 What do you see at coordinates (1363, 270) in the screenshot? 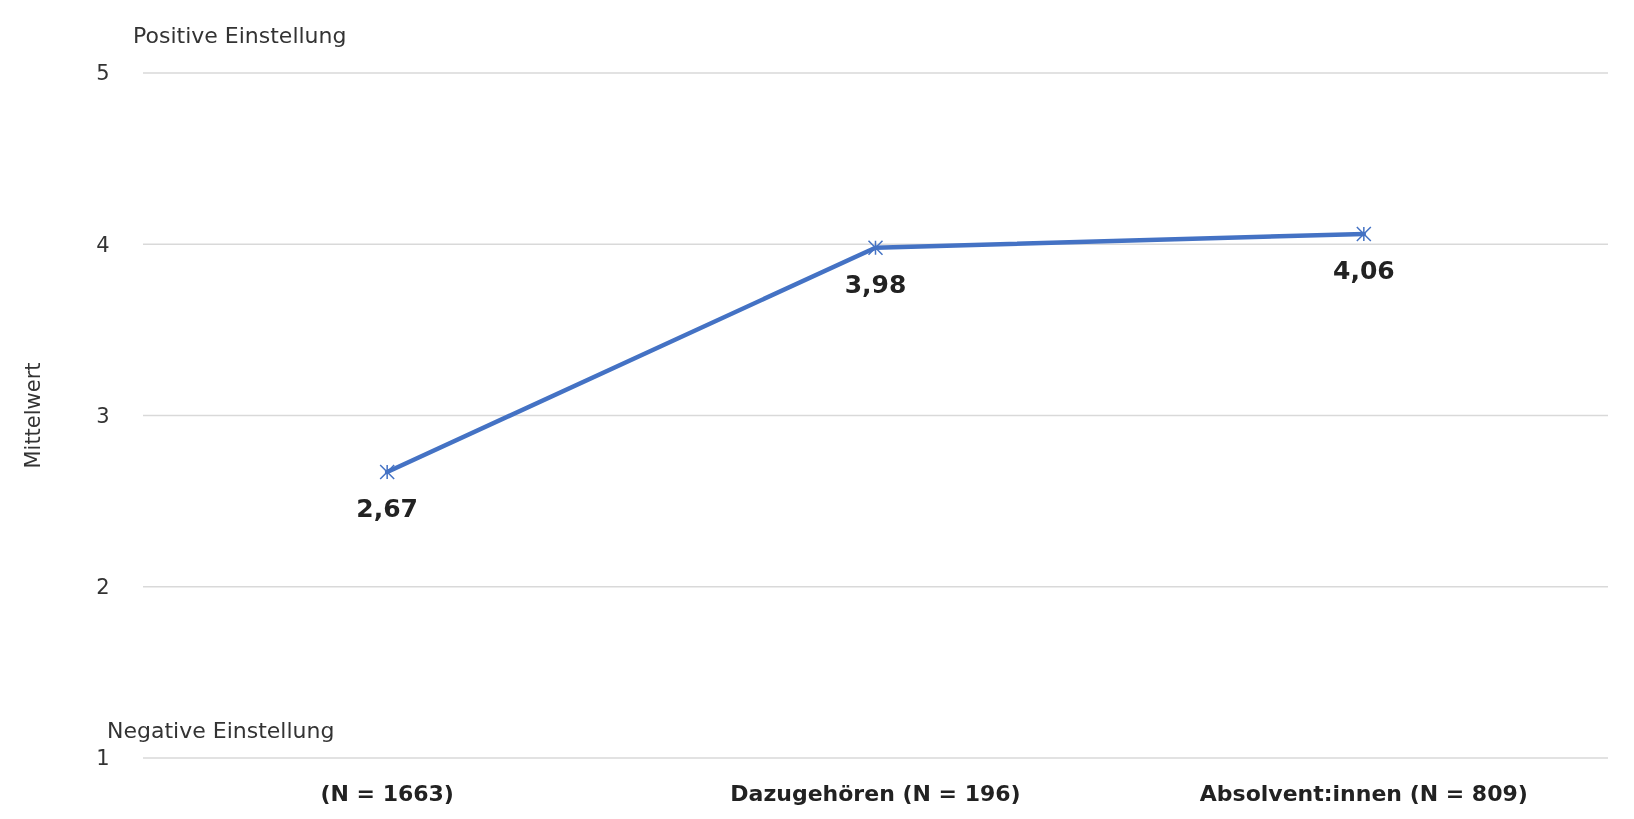
I see `data-label: 4,06` at bounding box center [1363, 270].